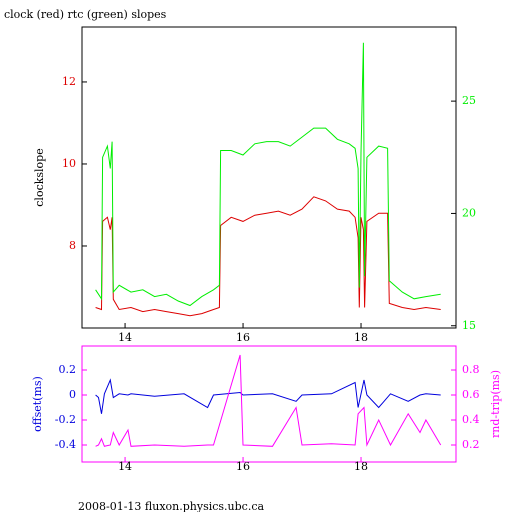  What do you see at coordinates (72, 245) in the screenshot?
I see `y-tick-label: 8` at bounding box center [72, 245].